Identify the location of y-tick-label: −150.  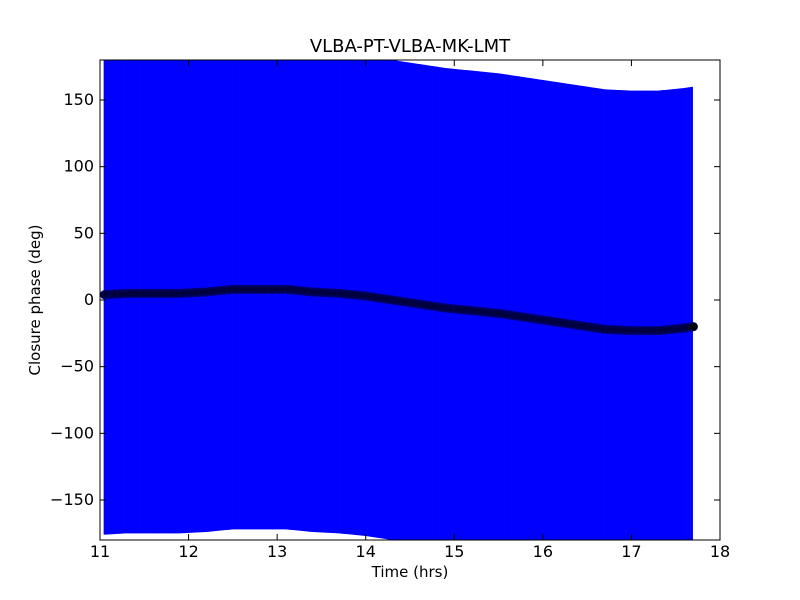
(72, 499).